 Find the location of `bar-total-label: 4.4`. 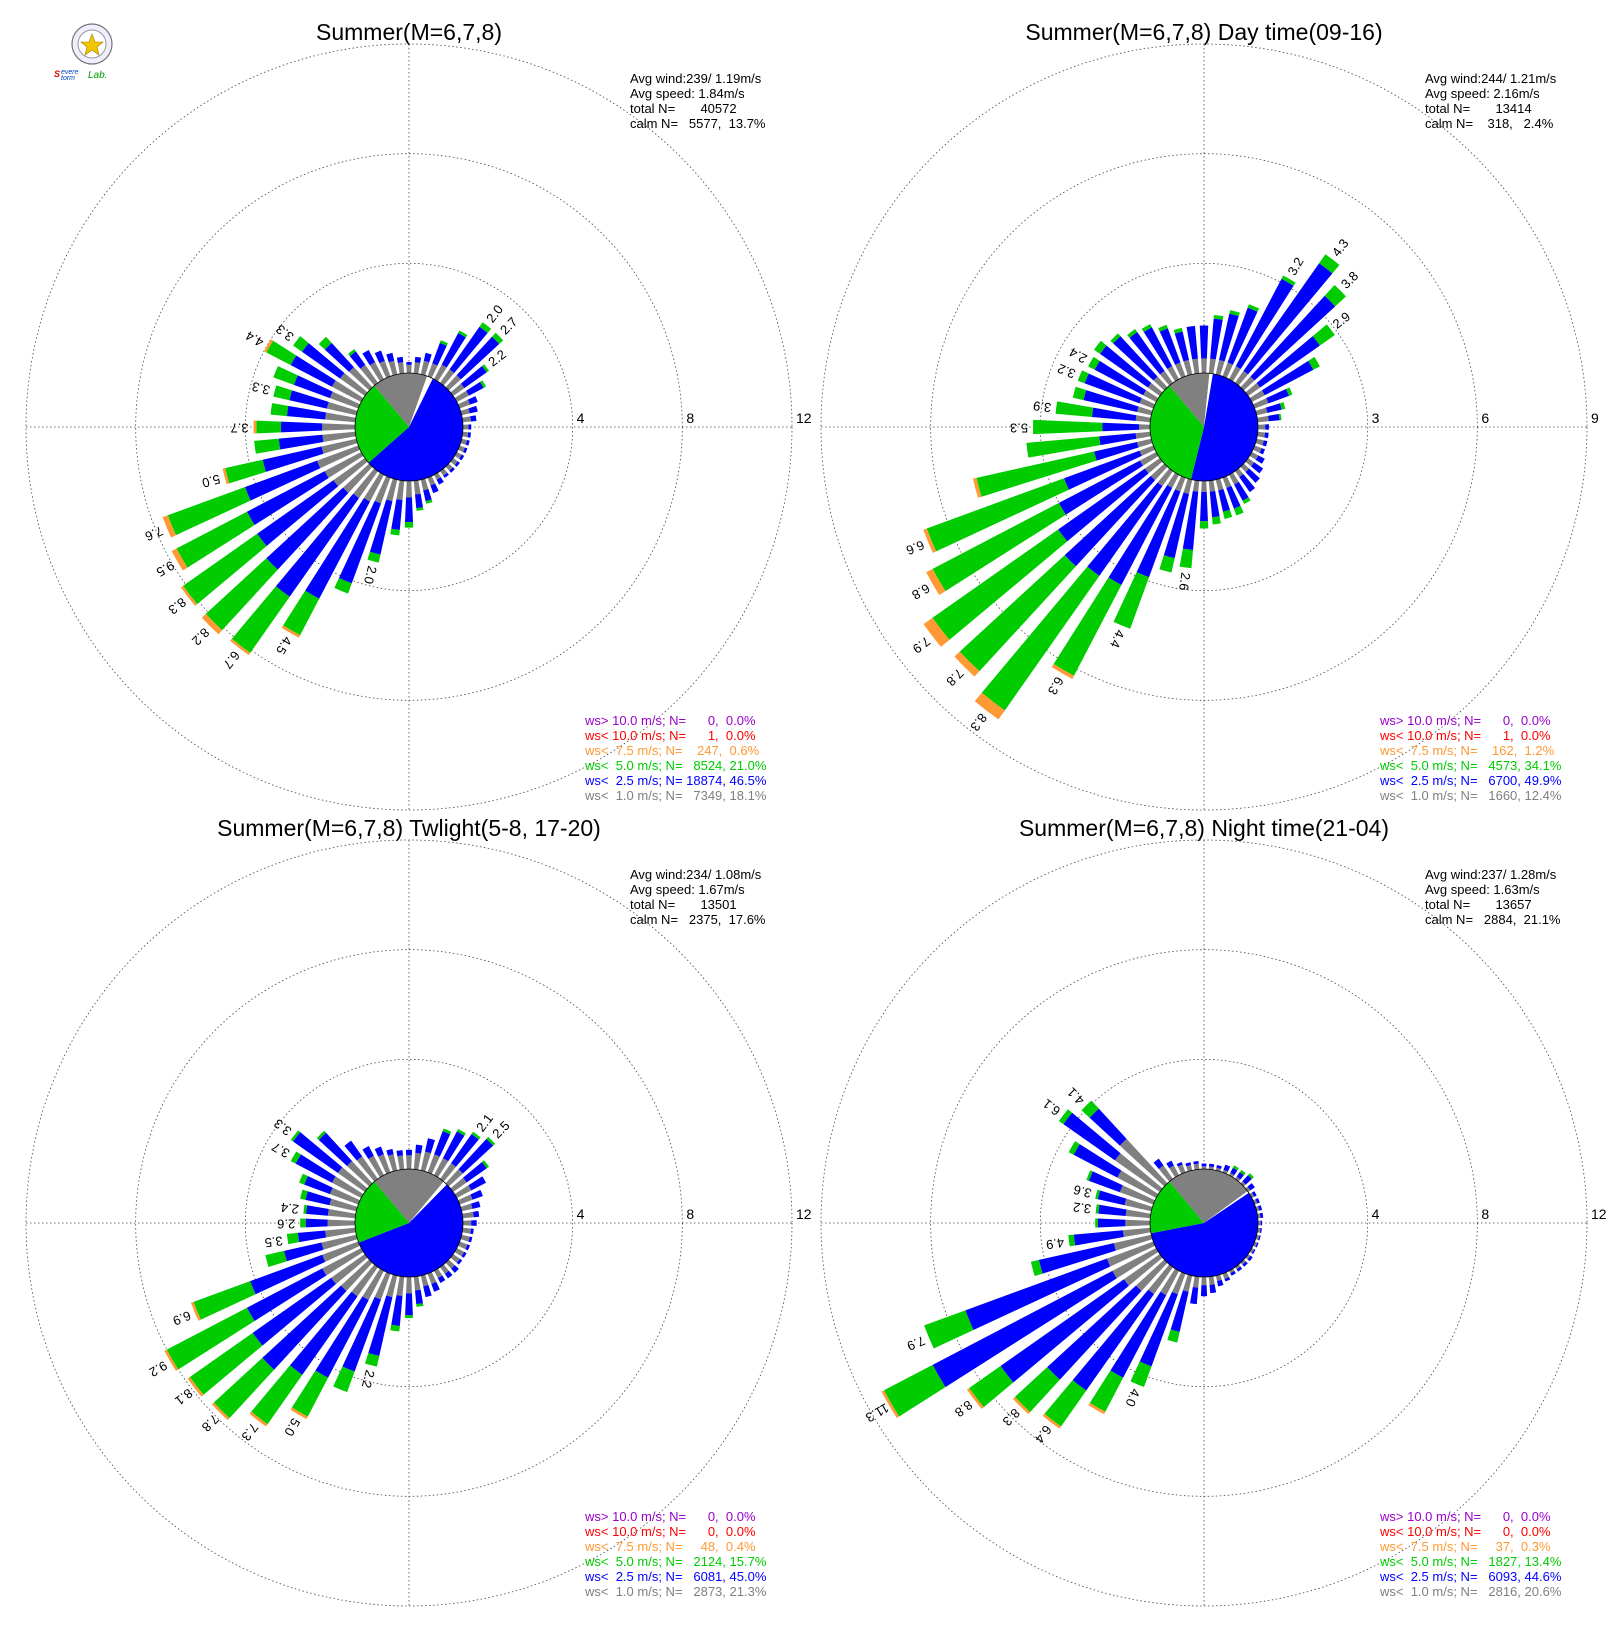

bar-total-label: 4.4 is located at coordinates (254, 339).